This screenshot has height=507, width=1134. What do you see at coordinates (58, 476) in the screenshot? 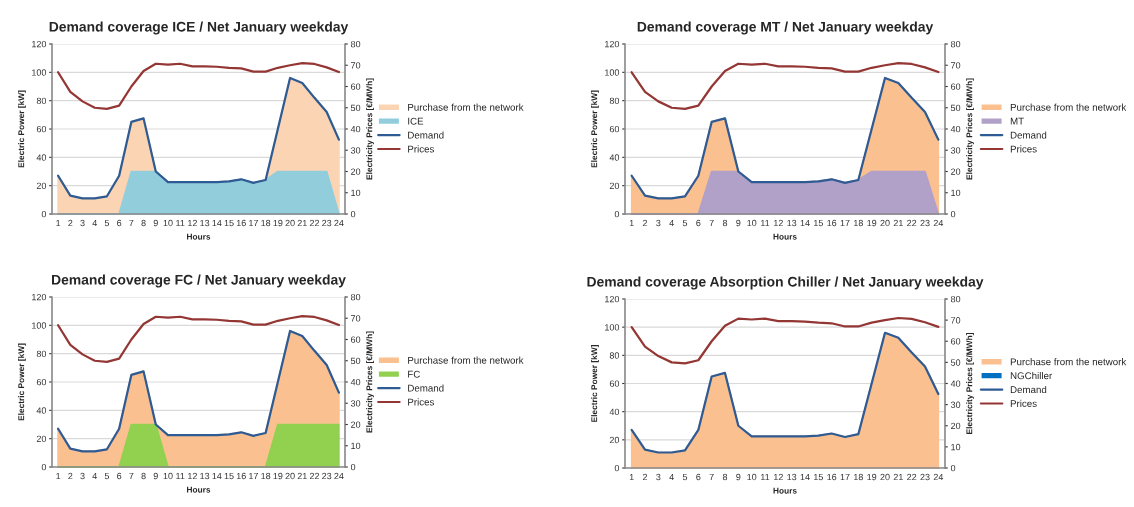
I see `x-tick-label: 1` at bounding box center [58, 476].